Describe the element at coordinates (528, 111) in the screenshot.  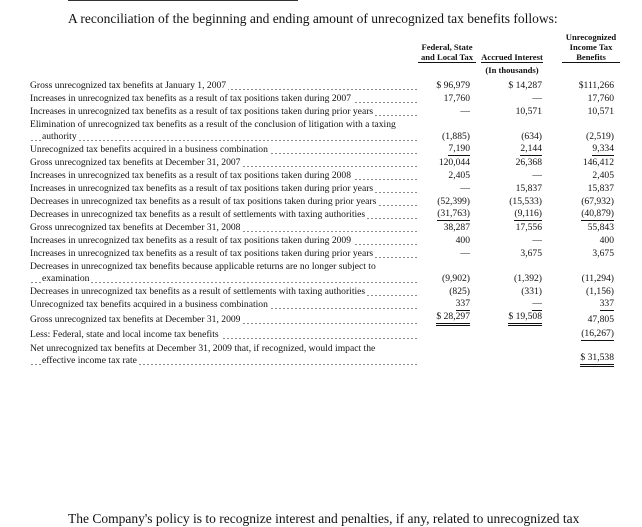
I see `cell-value: 10,571` at that location.